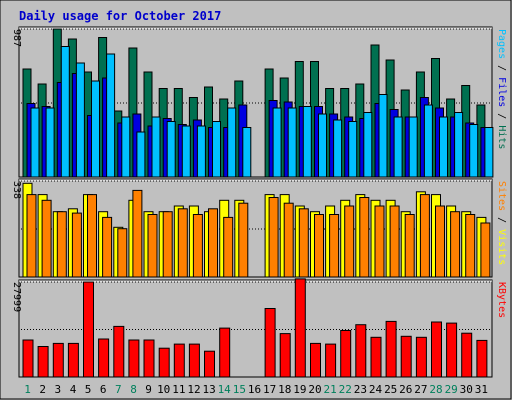 This screenshot has height=400, width=512. I want to click on y-max-label: 27999, so click(16, 297).